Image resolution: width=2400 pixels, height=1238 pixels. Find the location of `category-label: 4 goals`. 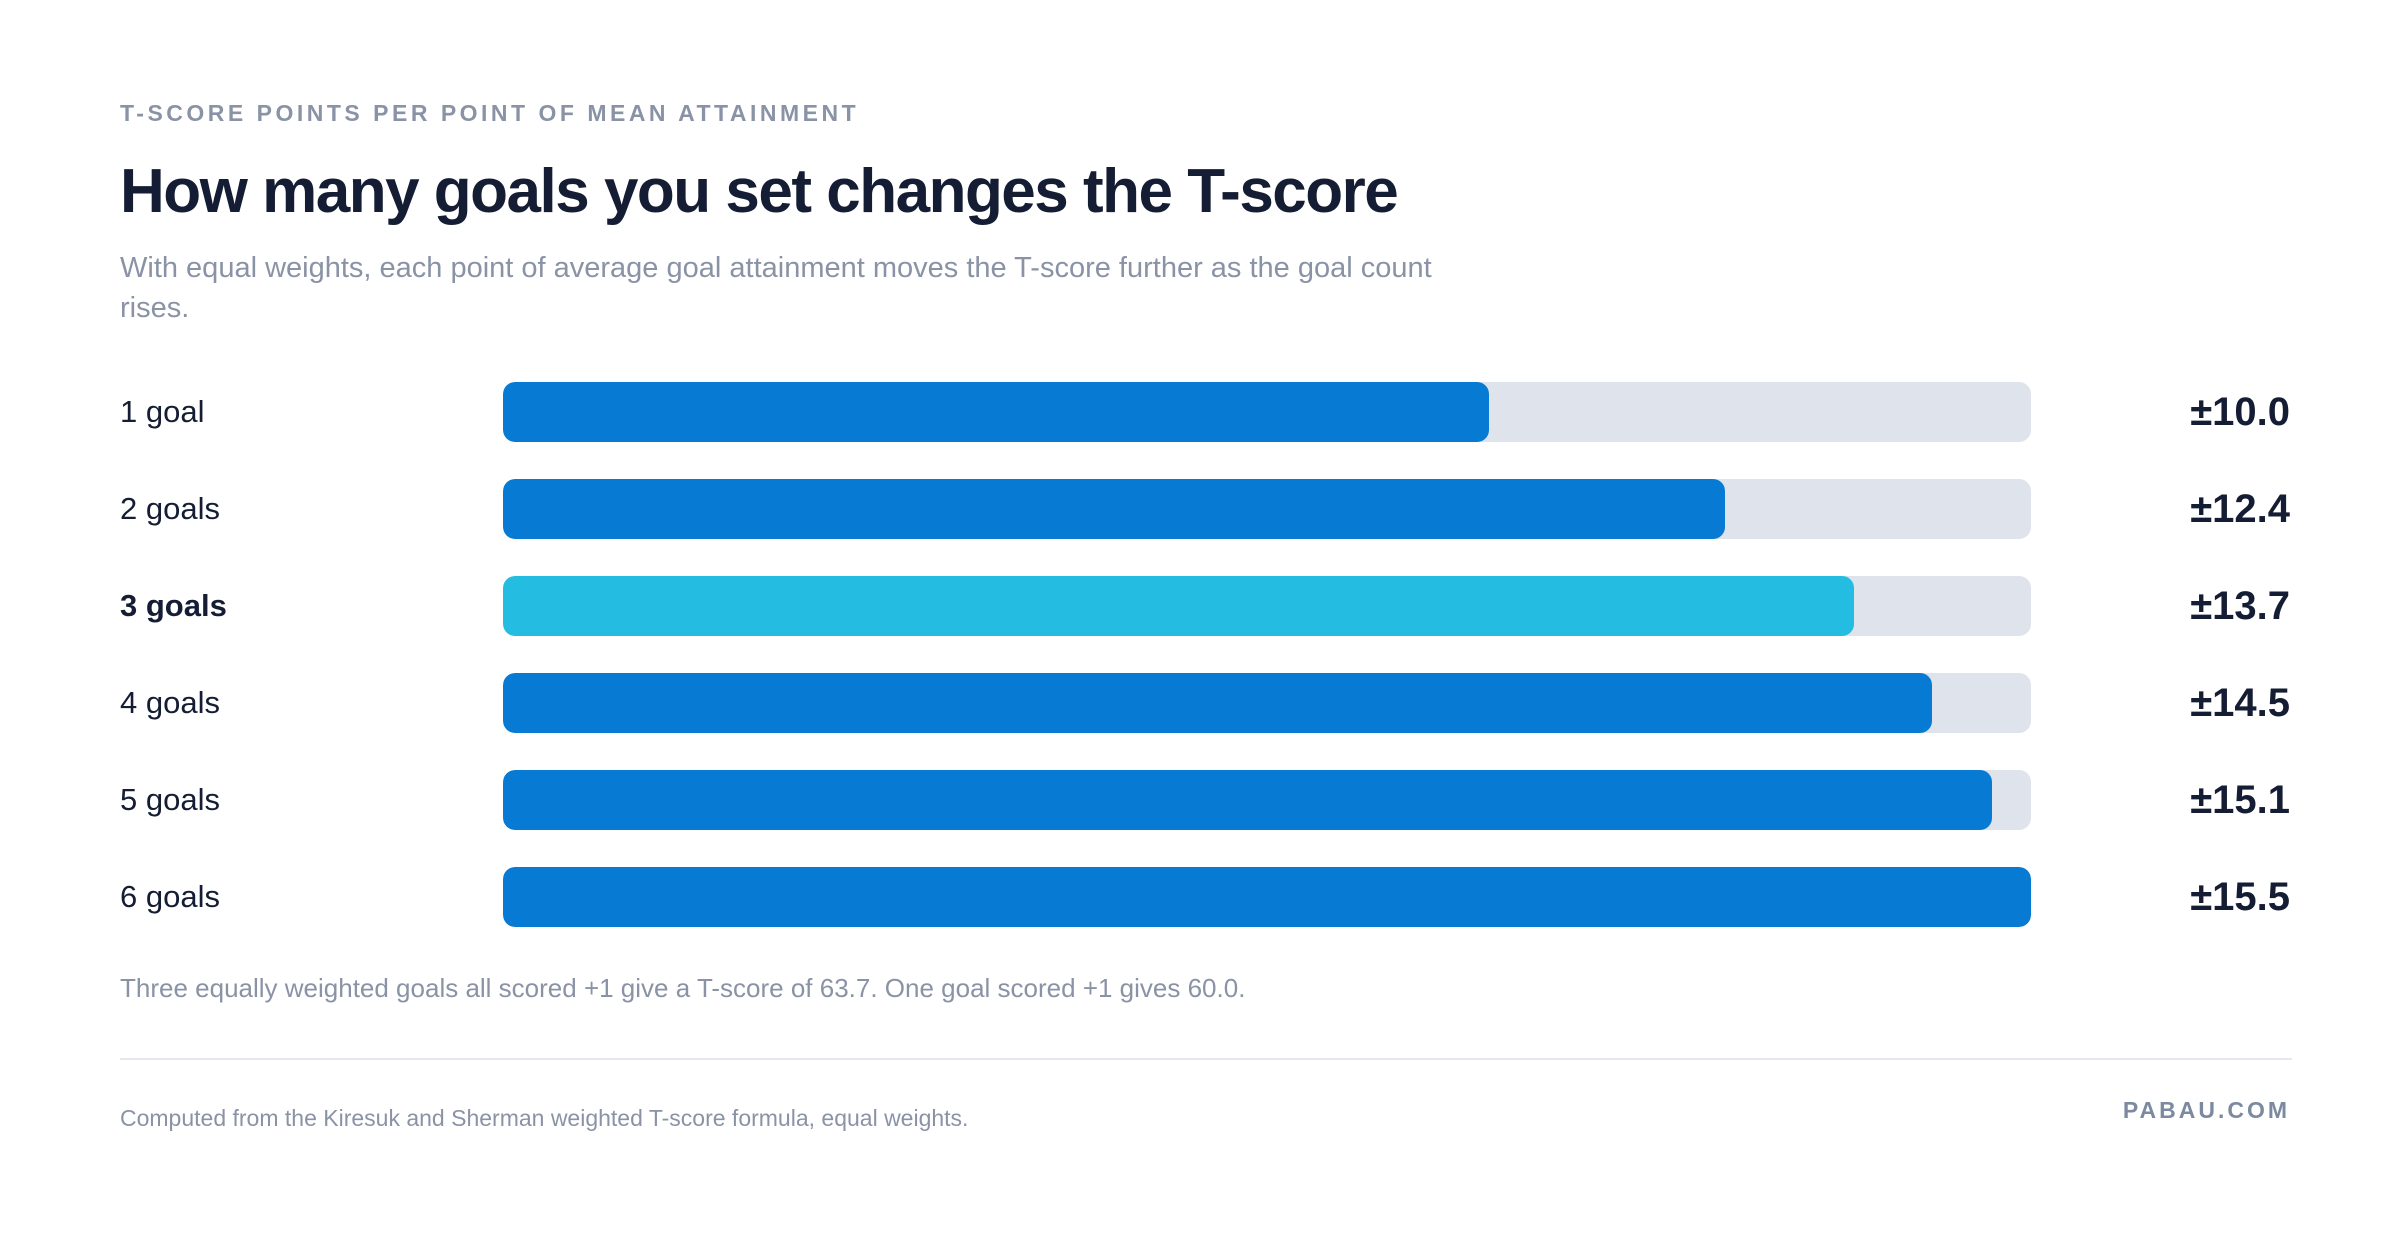

category-label: 4 goals is located at coordinates (170, 702).